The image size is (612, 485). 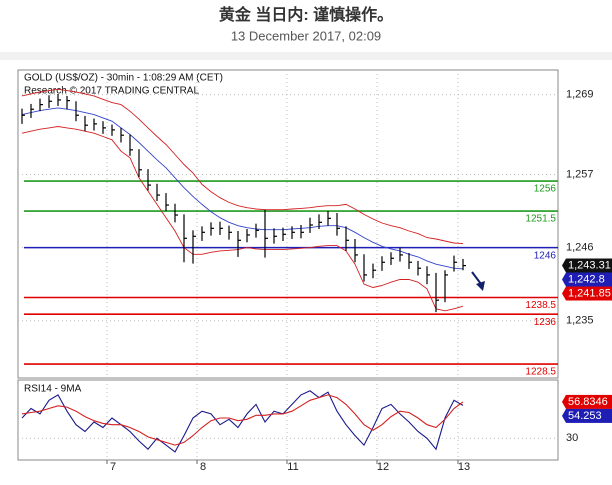 What do you see at coordinates (292, 467) in the screenshot?
I see `x-tick-label: 11` at bounding box center [292, 467].